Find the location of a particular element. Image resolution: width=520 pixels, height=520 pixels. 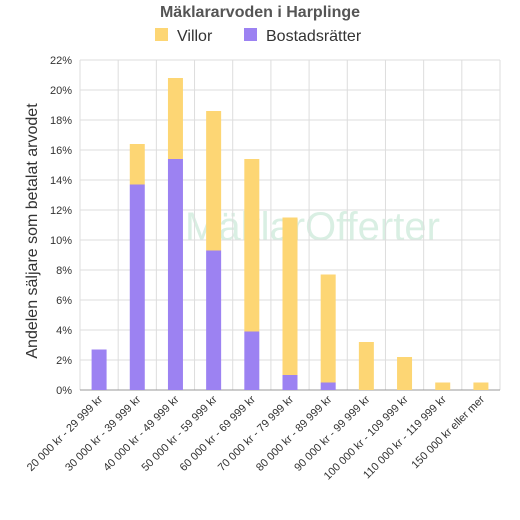

y-tick-label: 22% is located at coordinates (61, 61).